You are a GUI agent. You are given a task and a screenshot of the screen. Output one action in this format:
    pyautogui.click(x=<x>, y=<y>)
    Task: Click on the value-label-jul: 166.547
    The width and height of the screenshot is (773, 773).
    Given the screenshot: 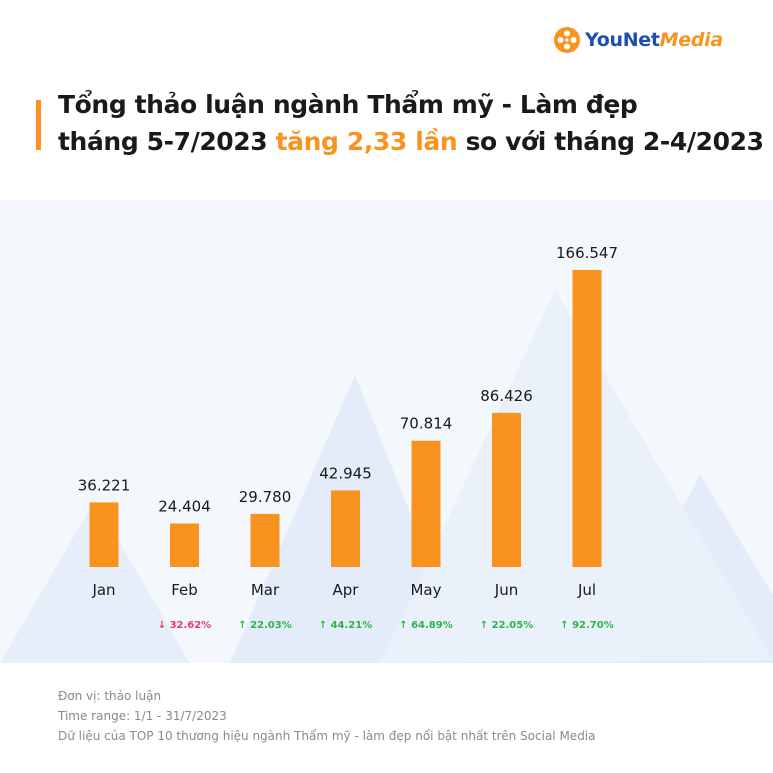 What is the action you would take?
    pyautogui.click(x=587, y=253)
    